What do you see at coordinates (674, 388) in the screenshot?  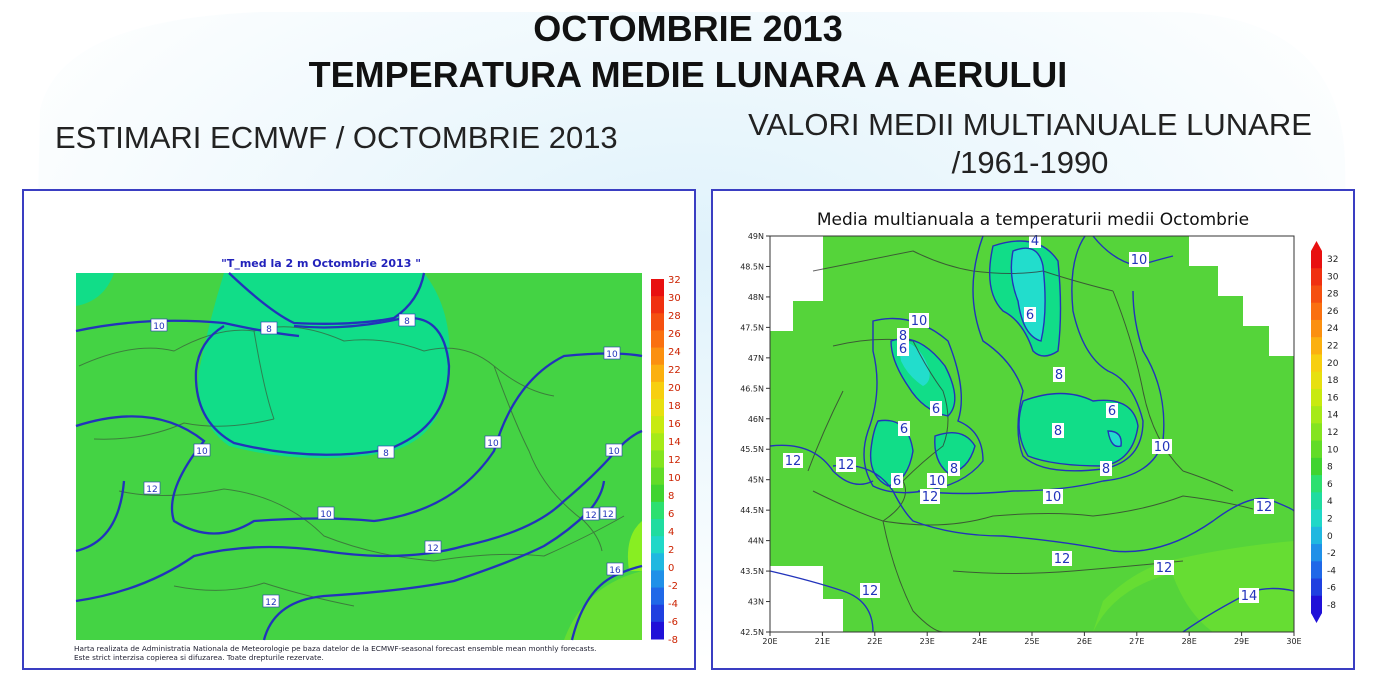 I see `ecmwf-colorbar-tick-label: 20` at bounding box center [674, 388].